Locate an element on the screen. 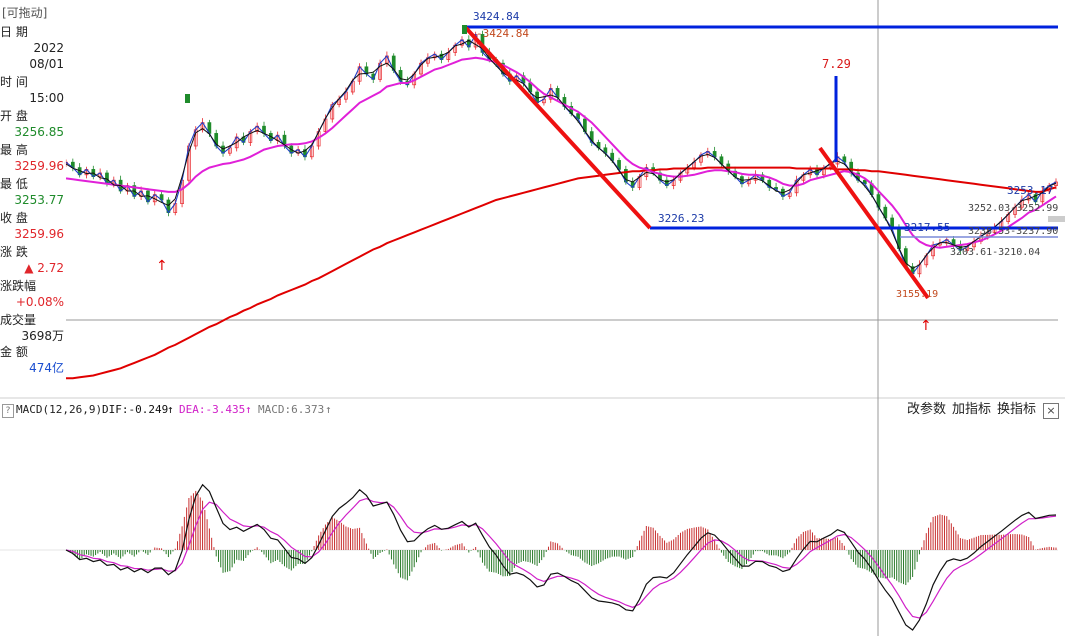 The height and width of the screenshot is (636, 1065). pct-value: +0.08% is located at coordinates (39, 302).